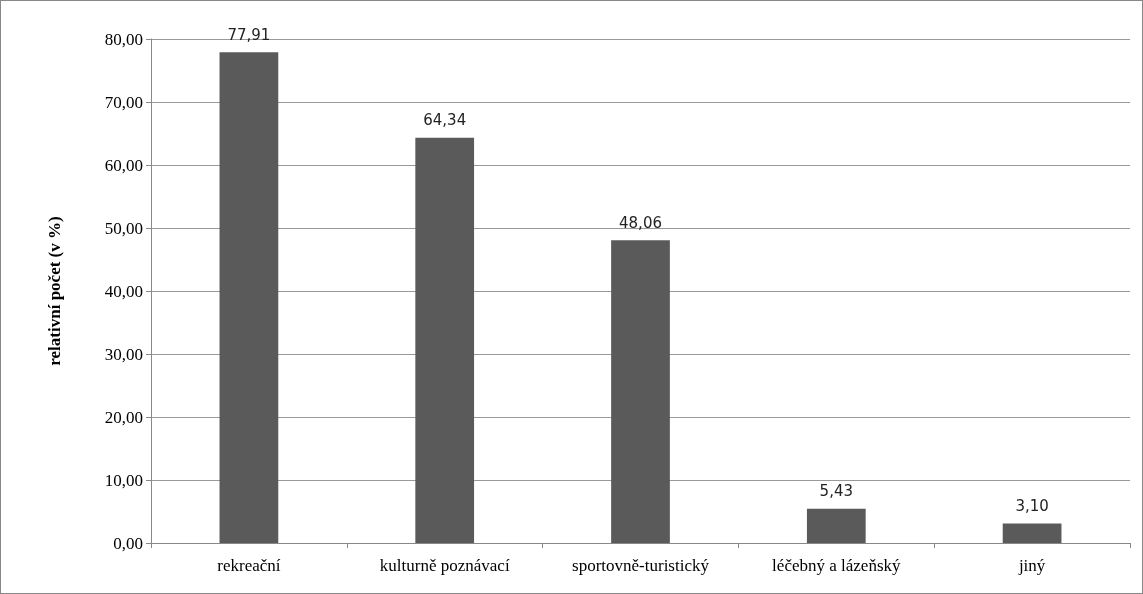 This screenshot has height=594, width=1143. What do you see at coordinates (123, 417) in the screenshot?
I see `y-tick-label: 20,00` at bounding box center [123, 417].